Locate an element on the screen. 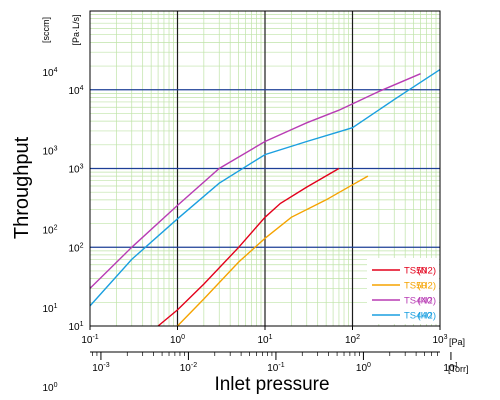  x-tick-label: 10⁰ is located at coordinates (177, 340).